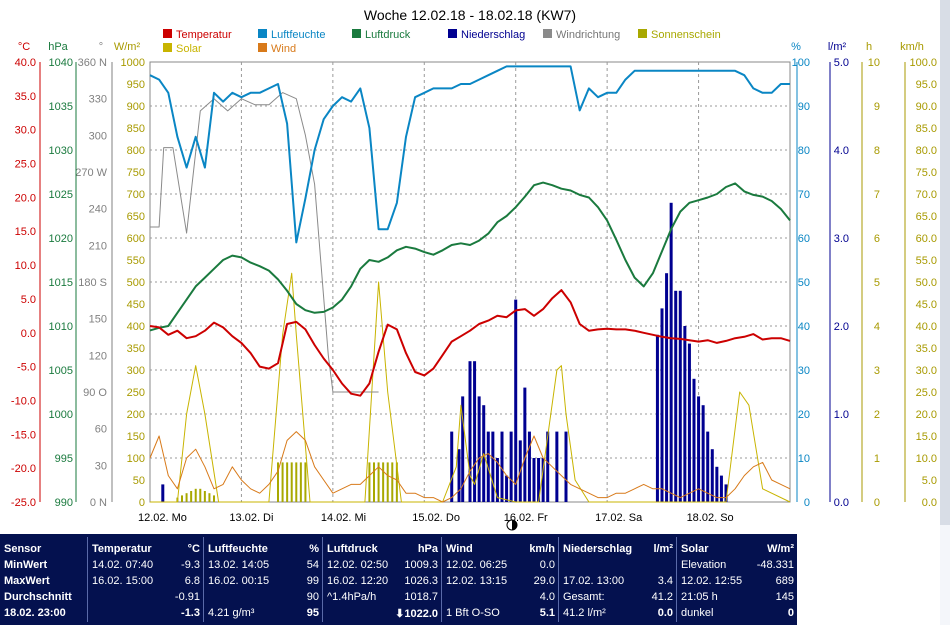  What do you see at coordinates (704, 565) in the screenshot?
I see `stats-date: Elevation` at bounding box center [704, 565].